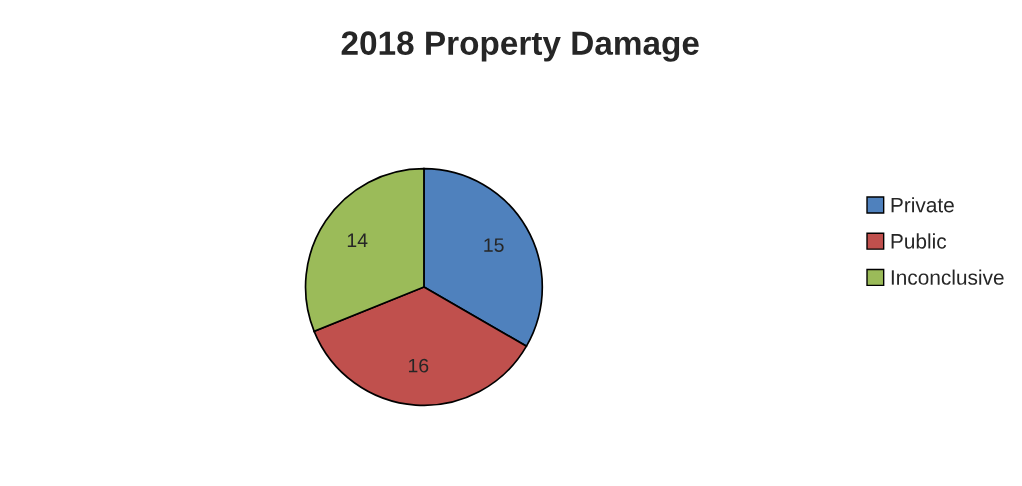  Describe the element at coordinates (947, 277) in the screenshot. I see `legend-label: Inconclusive` at that location.